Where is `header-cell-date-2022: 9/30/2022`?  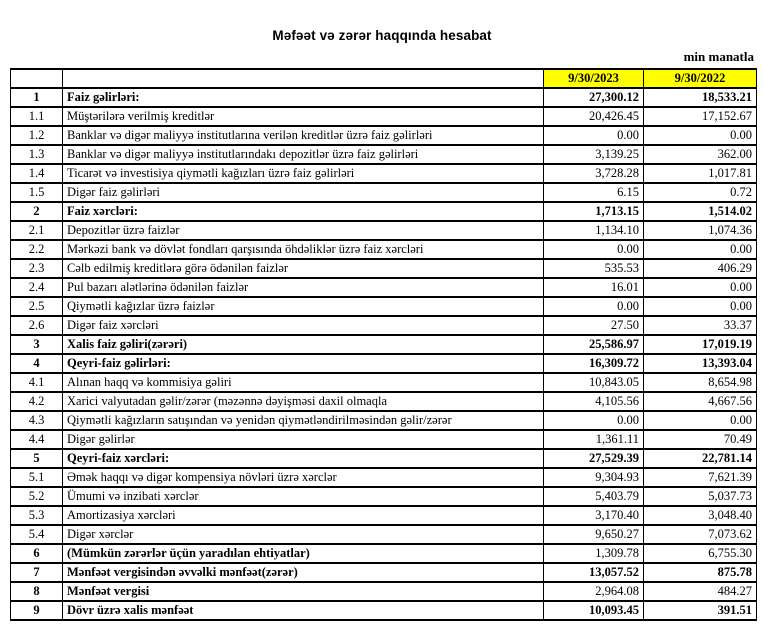
header-cell-date-2022: 9/30/2022 is located at coordinates (700, 78).